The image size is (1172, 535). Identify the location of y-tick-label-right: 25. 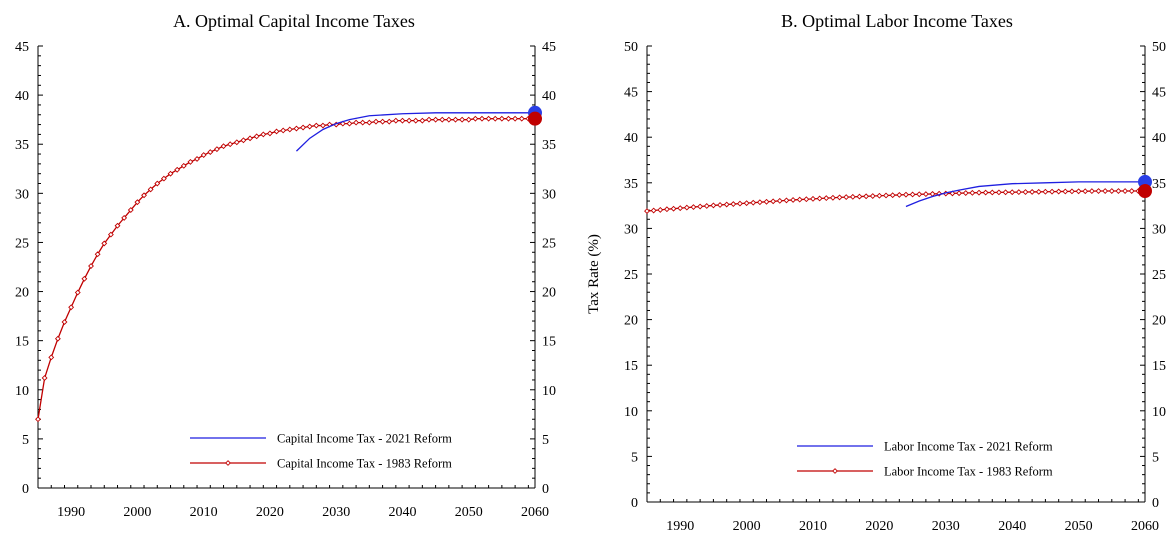
(549, 243).